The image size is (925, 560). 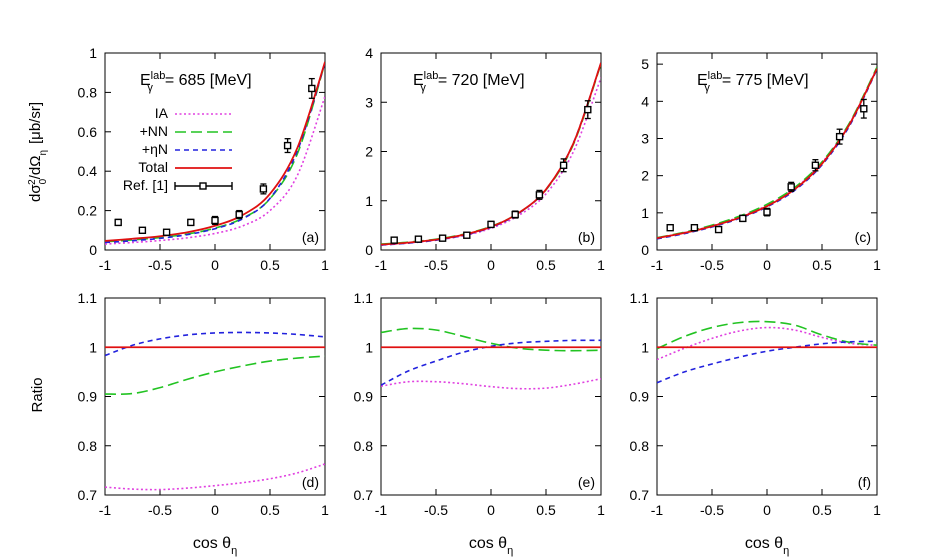 What do you see at coordinates (145, 185) in the screenshot?
I see `legend-label-ref: Ref. [1]` at bounding box center [145, 185].